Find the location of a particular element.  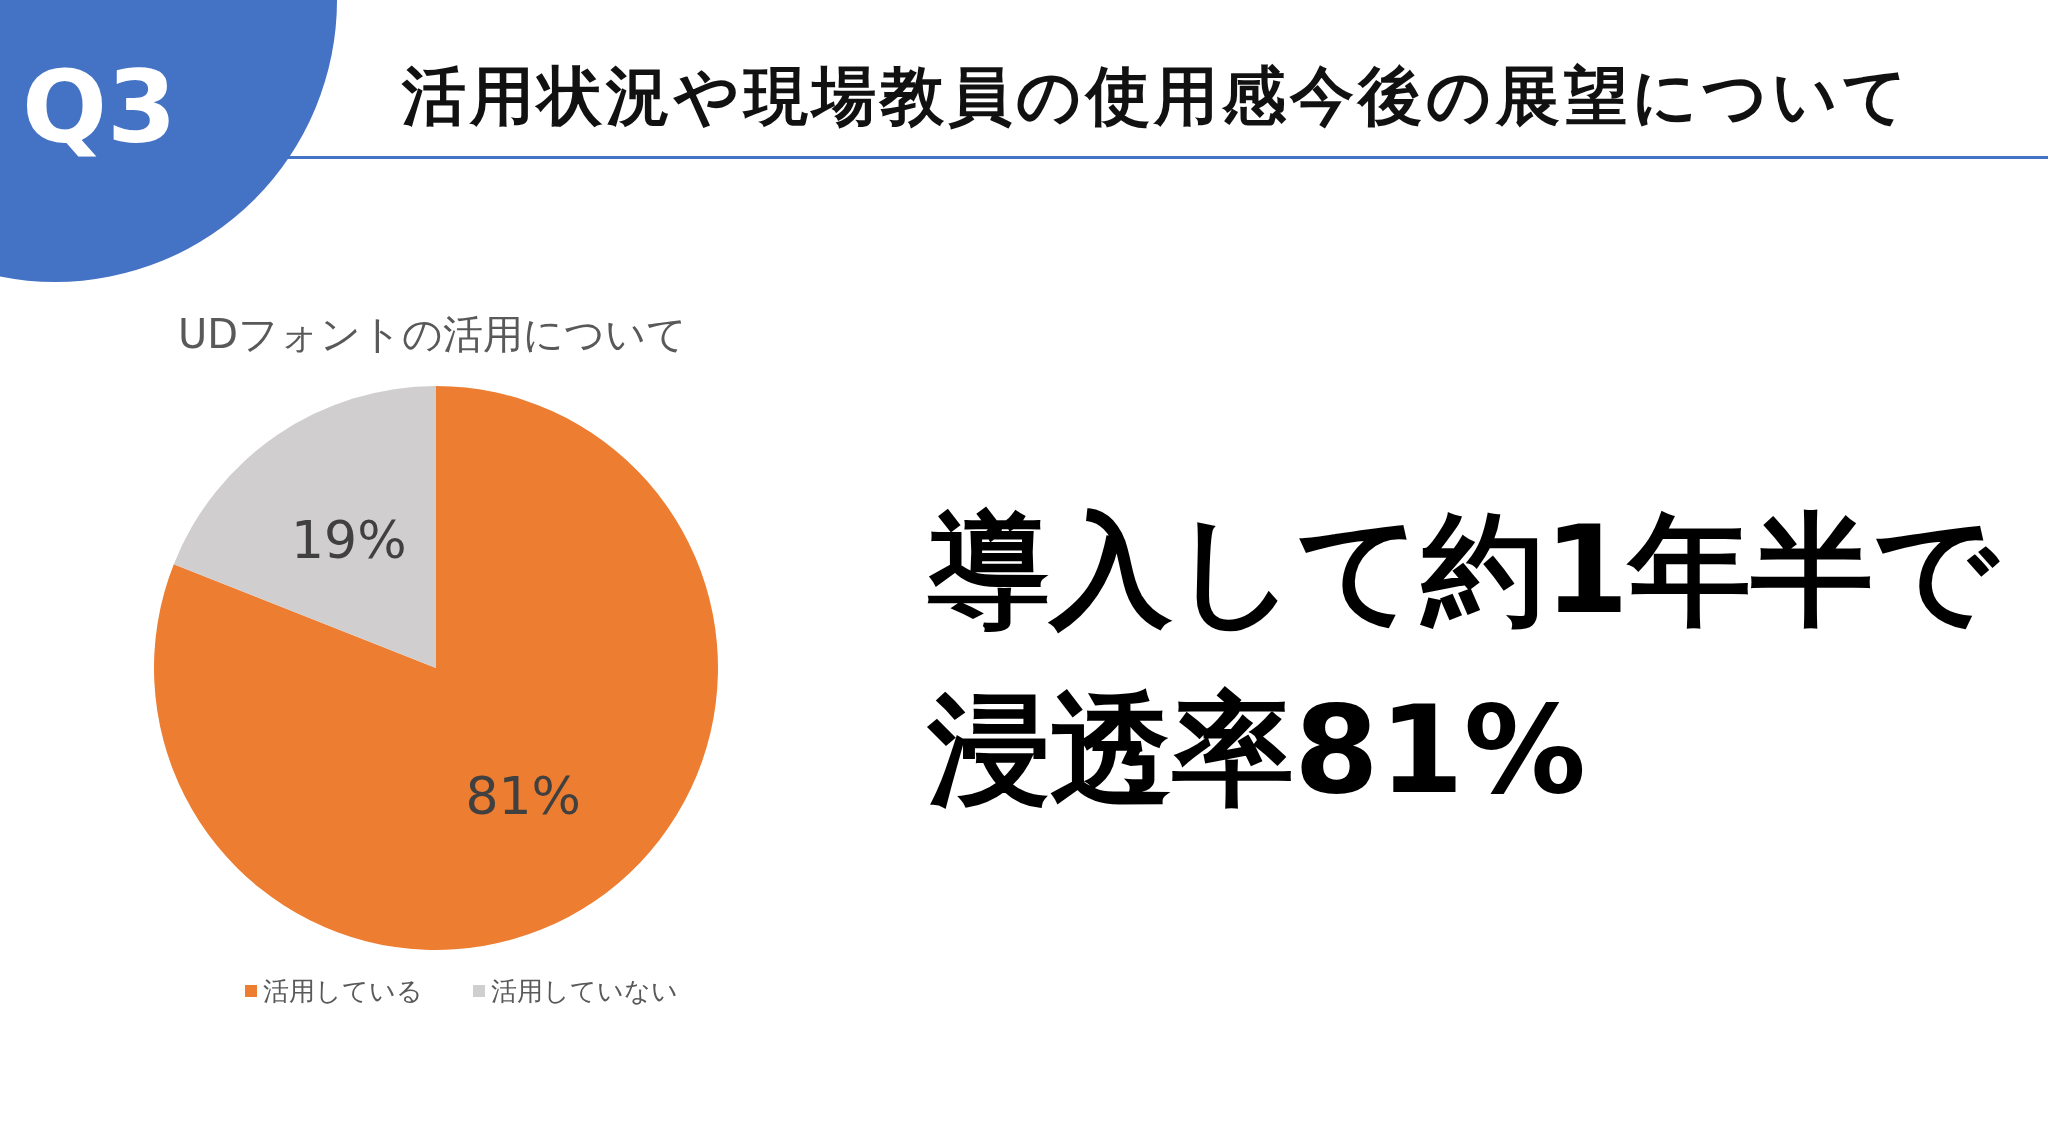

data-label: 19% is located at coordinates (349, 539).